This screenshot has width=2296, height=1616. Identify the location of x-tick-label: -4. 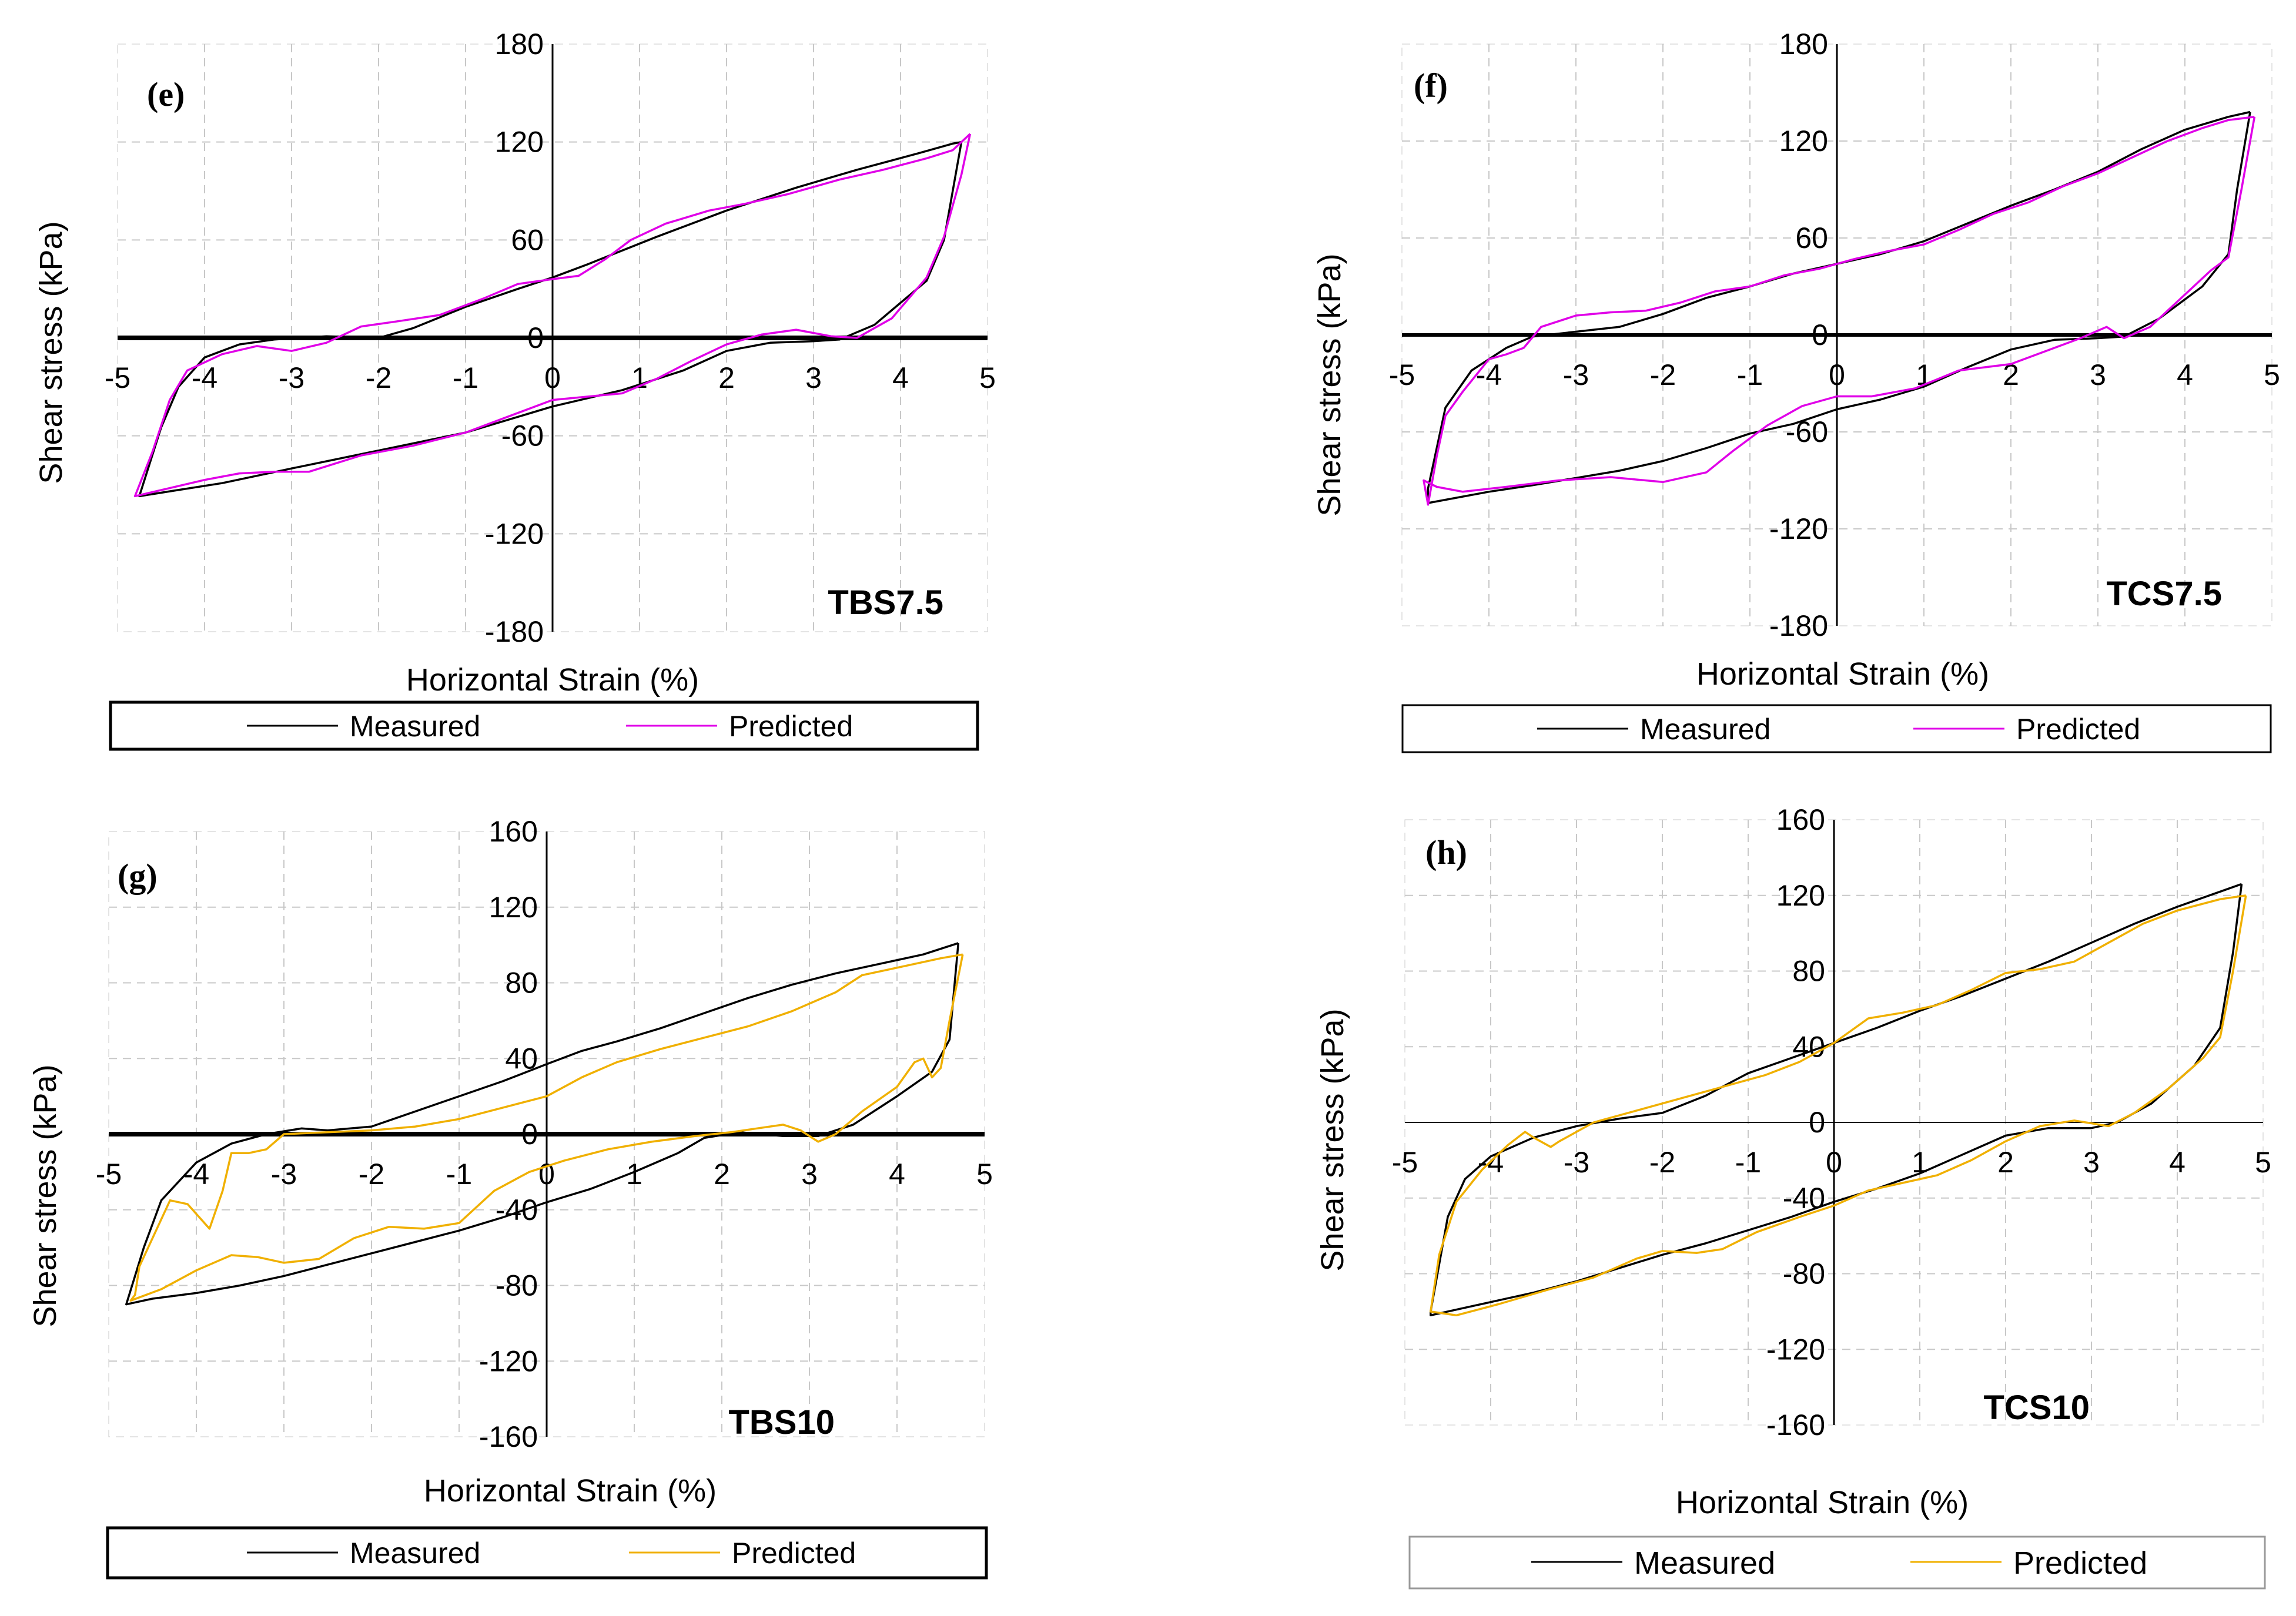
(1489, 374).